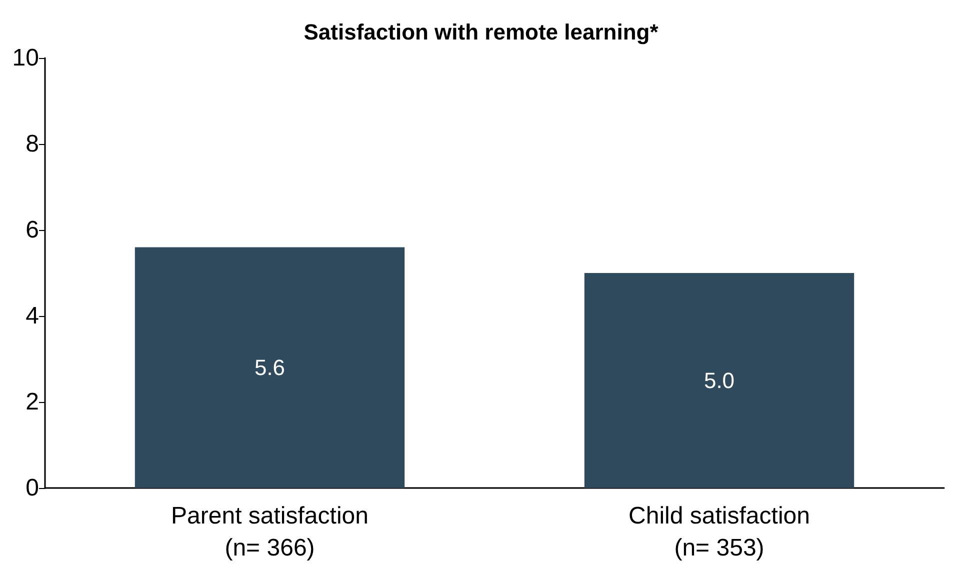  I want to click on y-tick-label: 2, so click(32, 402).